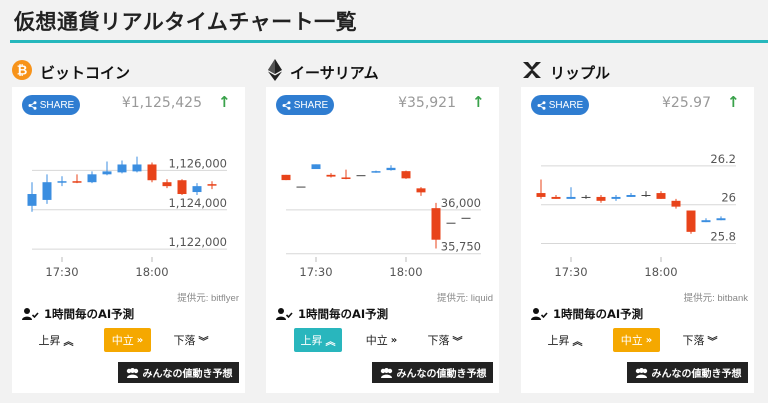  Describe the element at coordinates (532, 72) in the screenshot. I see `ripple-icon` at that location.